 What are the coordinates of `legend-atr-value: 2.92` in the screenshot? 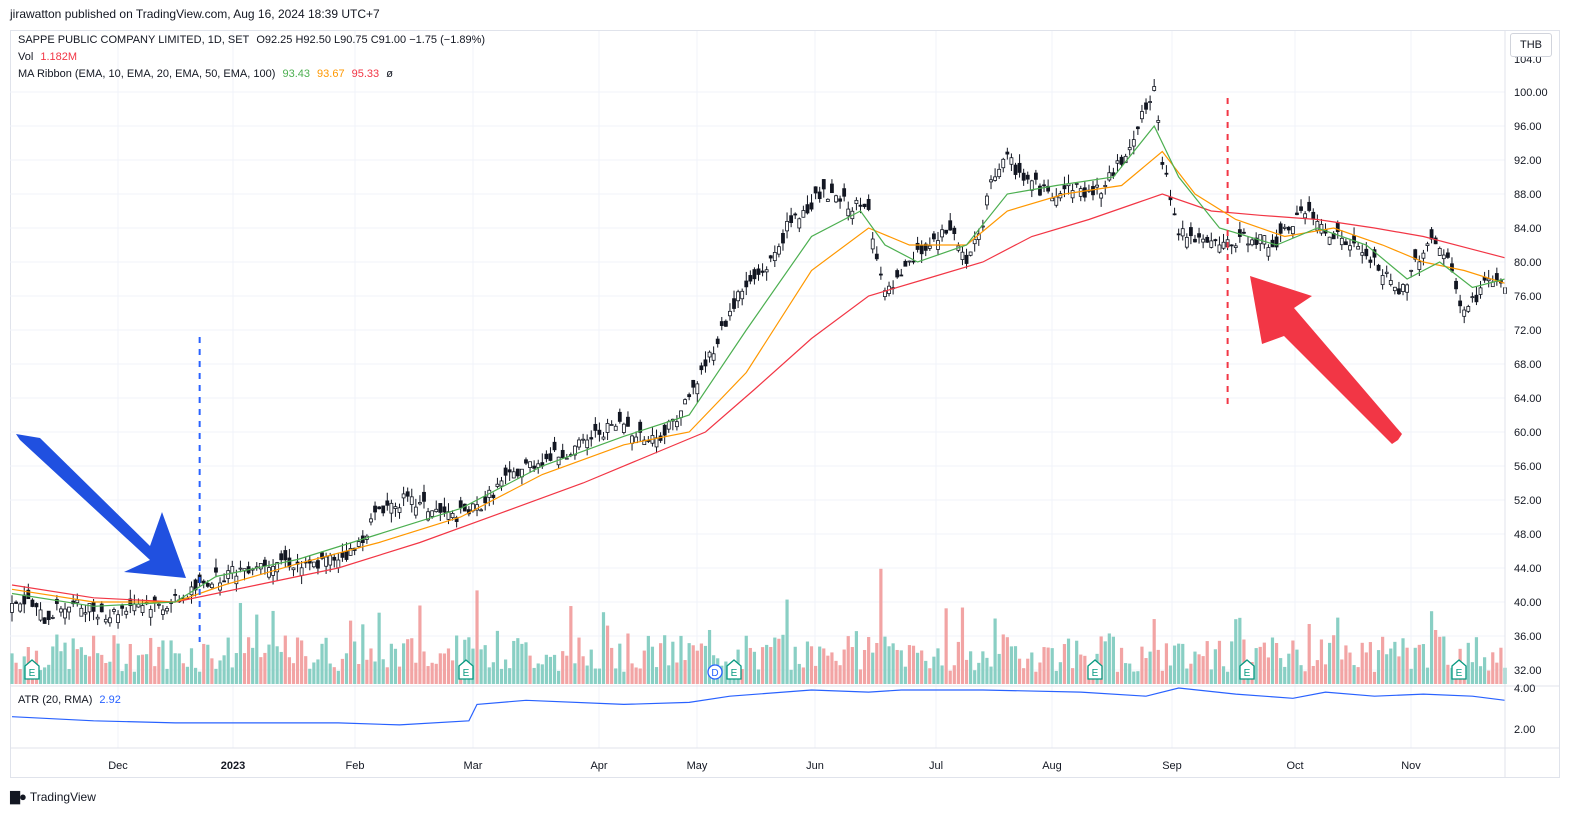 It's located at (110, 700).